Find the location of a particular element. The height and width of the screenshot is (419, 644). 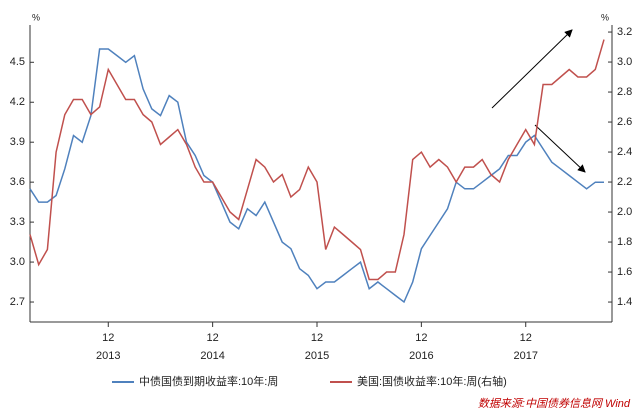

y2-tick-label: 3.0 is located at coordinates (624, 62).